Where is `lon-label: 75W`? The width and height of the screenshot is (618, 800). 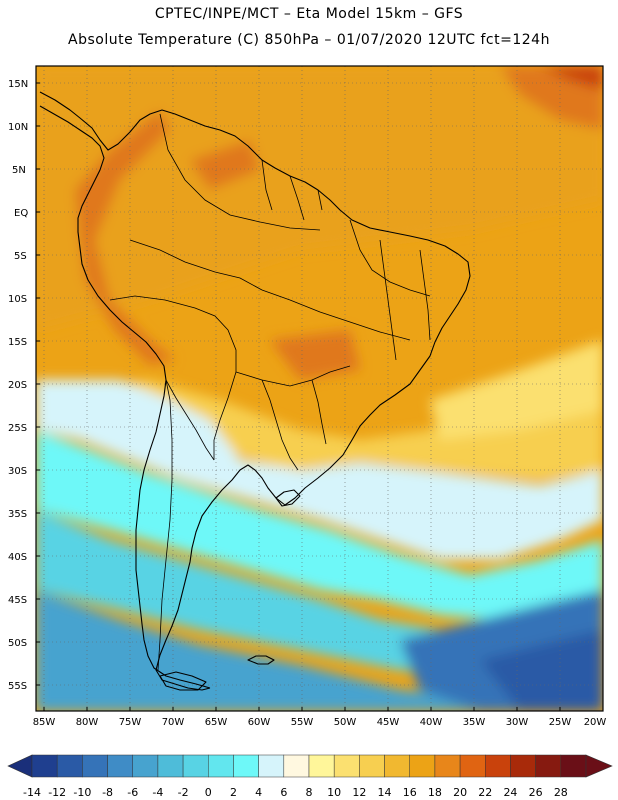
lon-label: 75W is located at coordinates (130, 722).